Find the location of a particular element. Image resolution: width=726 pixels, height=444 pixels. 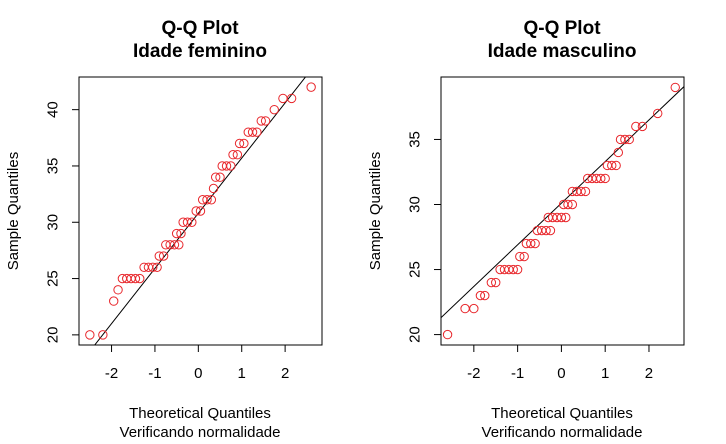

y-axis: 20 25 30 35 is located at coordinates (424, 237).